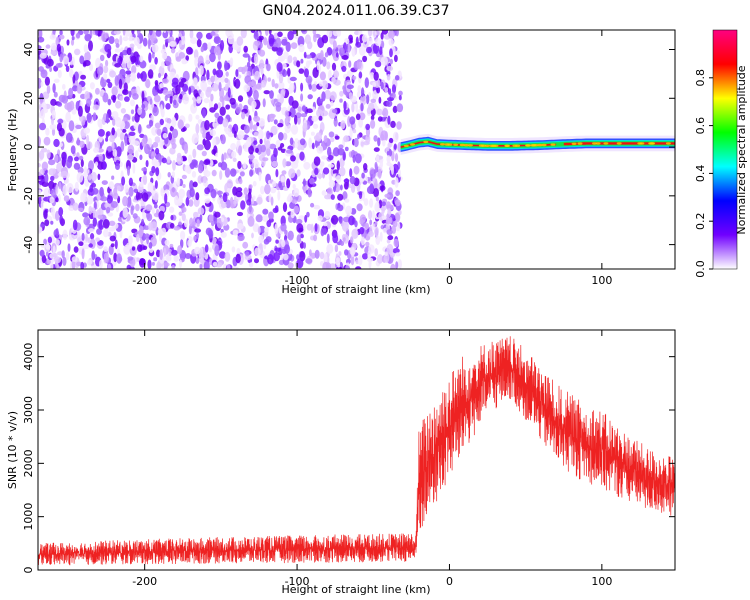 This screenshot has height=600, width=750. I want to click on y-tick-label: 3000, so click(28, 410).